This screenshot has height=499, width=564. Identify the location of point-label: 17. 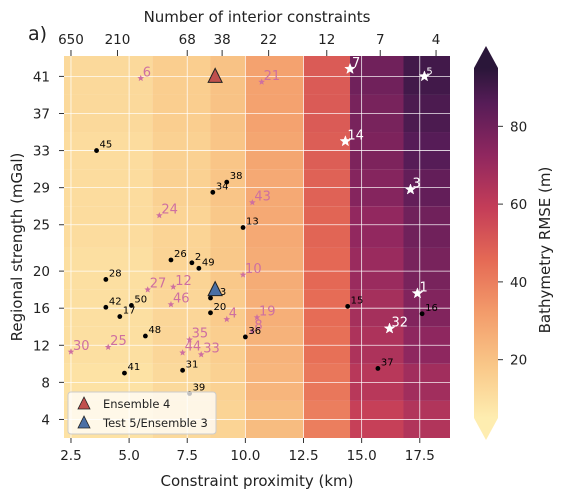
(129, 311).